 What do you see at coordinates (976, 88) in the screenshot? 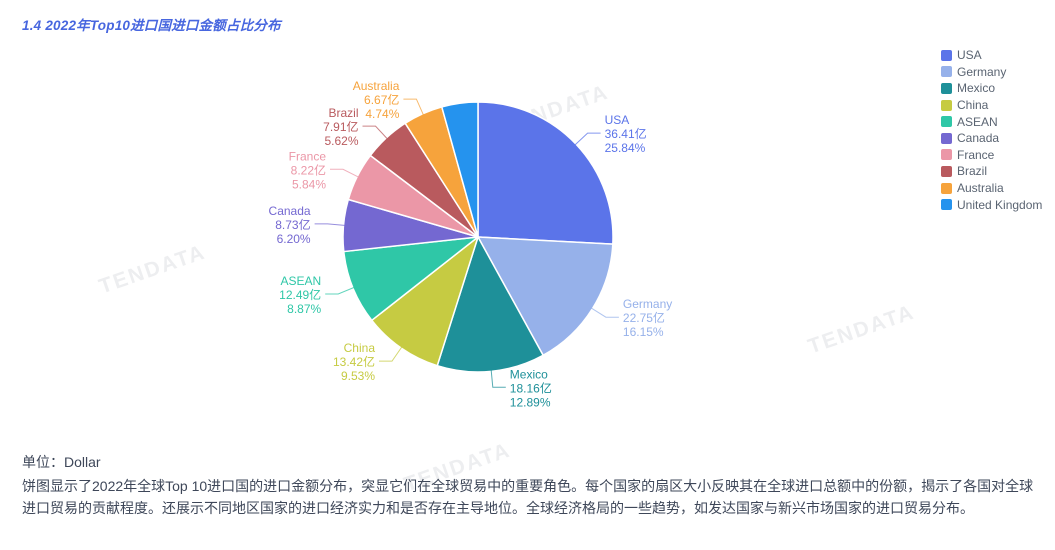
I see `legend-label: Mexico` at bounding box center [976, 88].